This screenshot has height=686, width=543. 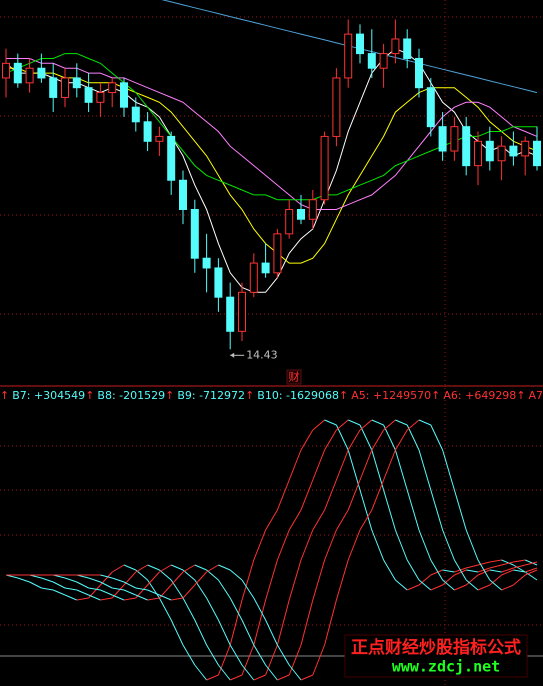 I want to click on legend-label: A6: +649298, so click(x=479, y=395).